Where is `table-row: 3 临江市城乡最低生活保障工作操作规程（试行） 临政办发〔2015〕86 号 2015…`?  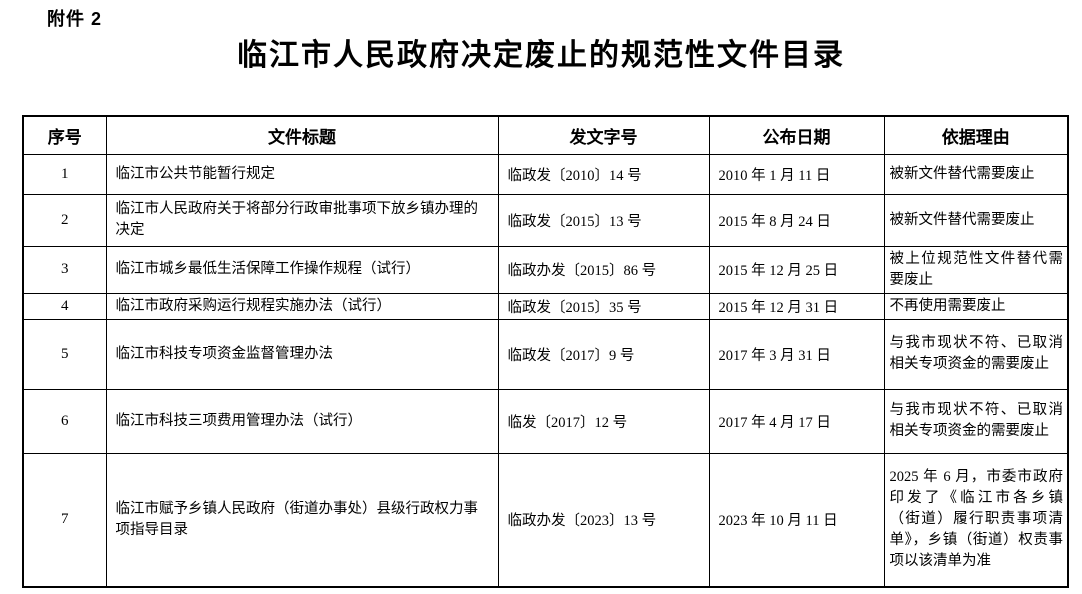
table-row: 3 临江市城乡最低生活保障工作操作规程（试行） 临政办发〔2015〕86 号 2015… is located at coordinates (545, 269).